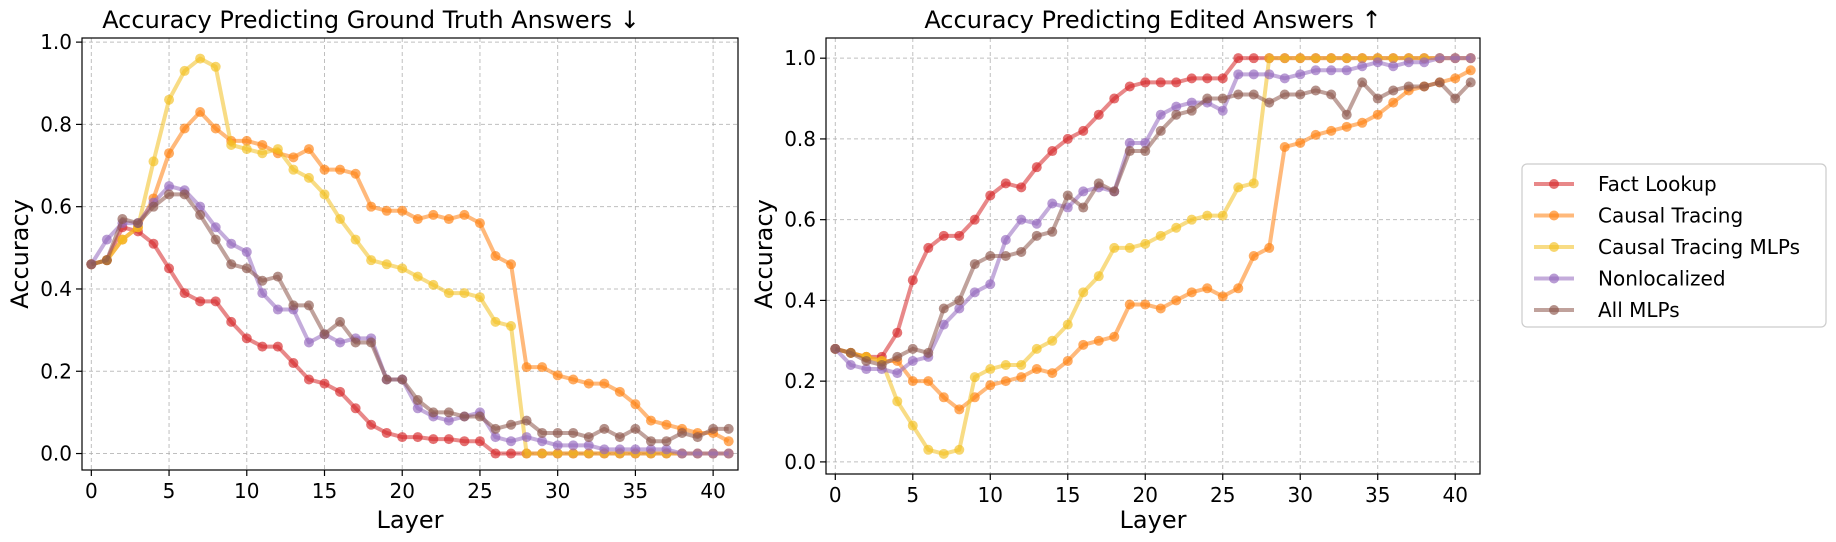 The width and height of the screenshot is (1836, 542). What do you see at coordinates (1662, 279) in the screenshot?
I see `legend-label: Nonlocalized` at bounding box center [1662, 279].